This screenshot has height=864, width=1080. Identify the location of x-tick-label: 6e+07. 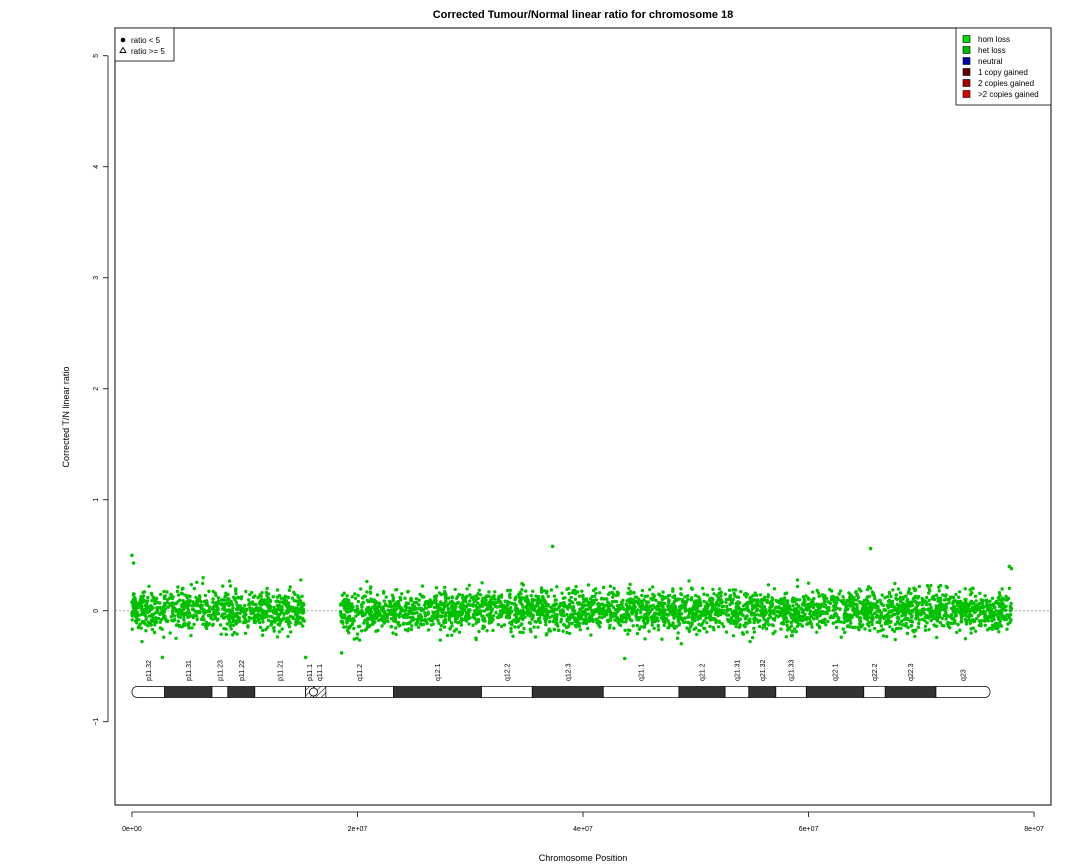
(809, 829).